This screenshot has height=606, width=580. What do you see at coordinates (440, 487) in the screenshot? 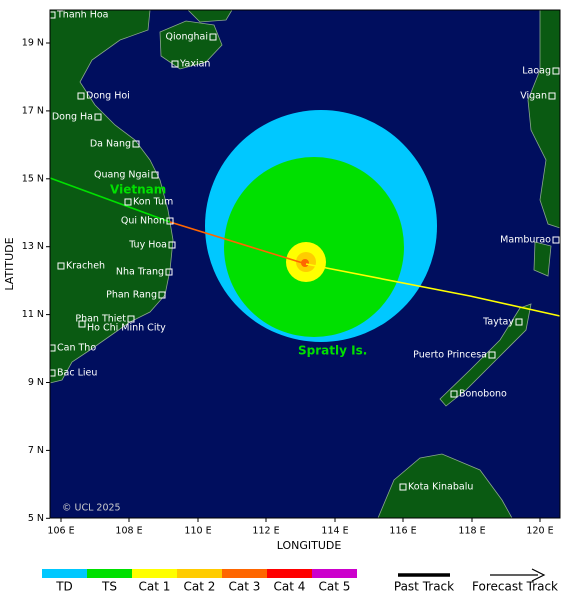
I see `place-label: Kota Kinabalu` at bounding box center [440, 487].